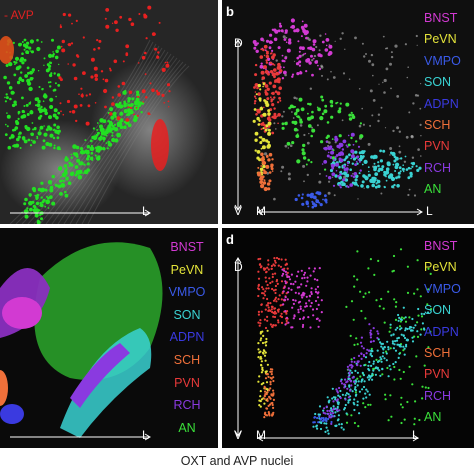 Image resolution: width=474 pixels, height=474 pixels. What do you see at coordinates (7, 50) in the screenshot?
I see `avp-cluster` at bounding box center [7, 50].